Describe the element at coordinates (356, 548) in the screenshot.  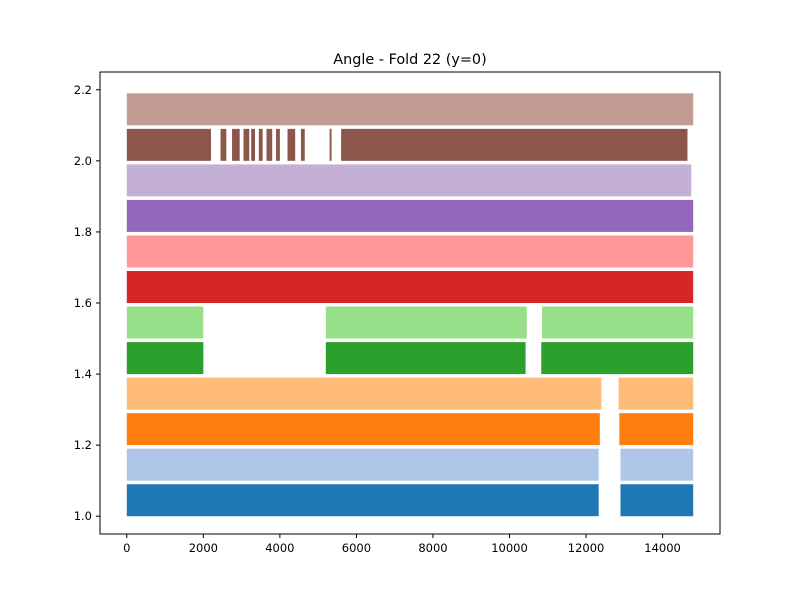
I see `x-tick-label: 6000` at that location.